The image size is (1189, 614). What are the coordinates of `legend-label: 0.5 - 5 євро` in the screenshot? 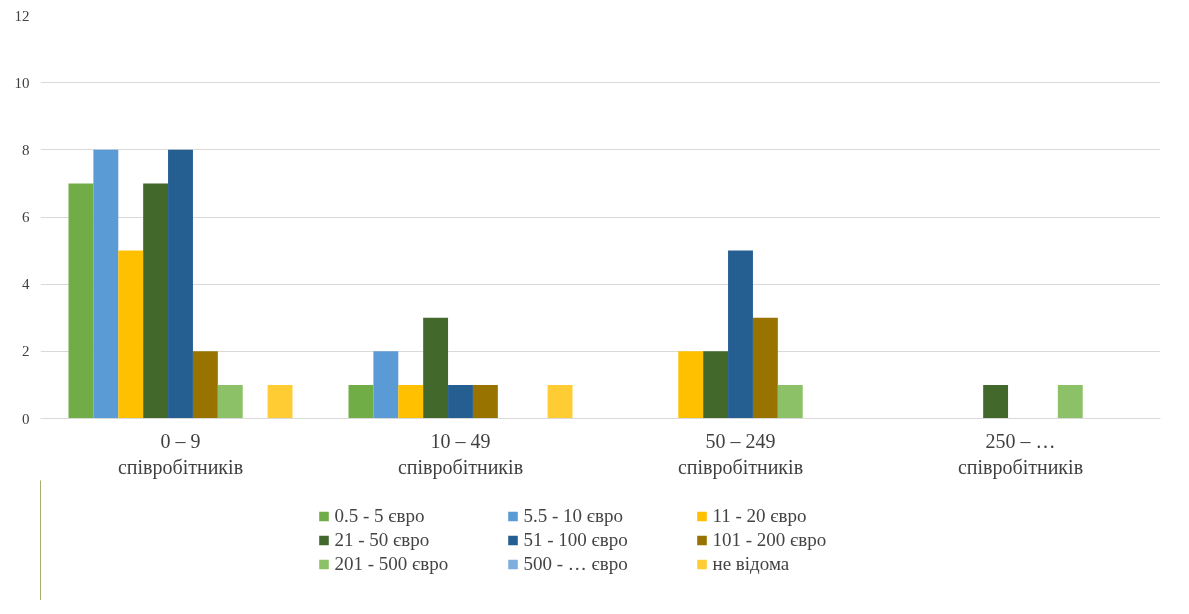 It's located at (380, 516).